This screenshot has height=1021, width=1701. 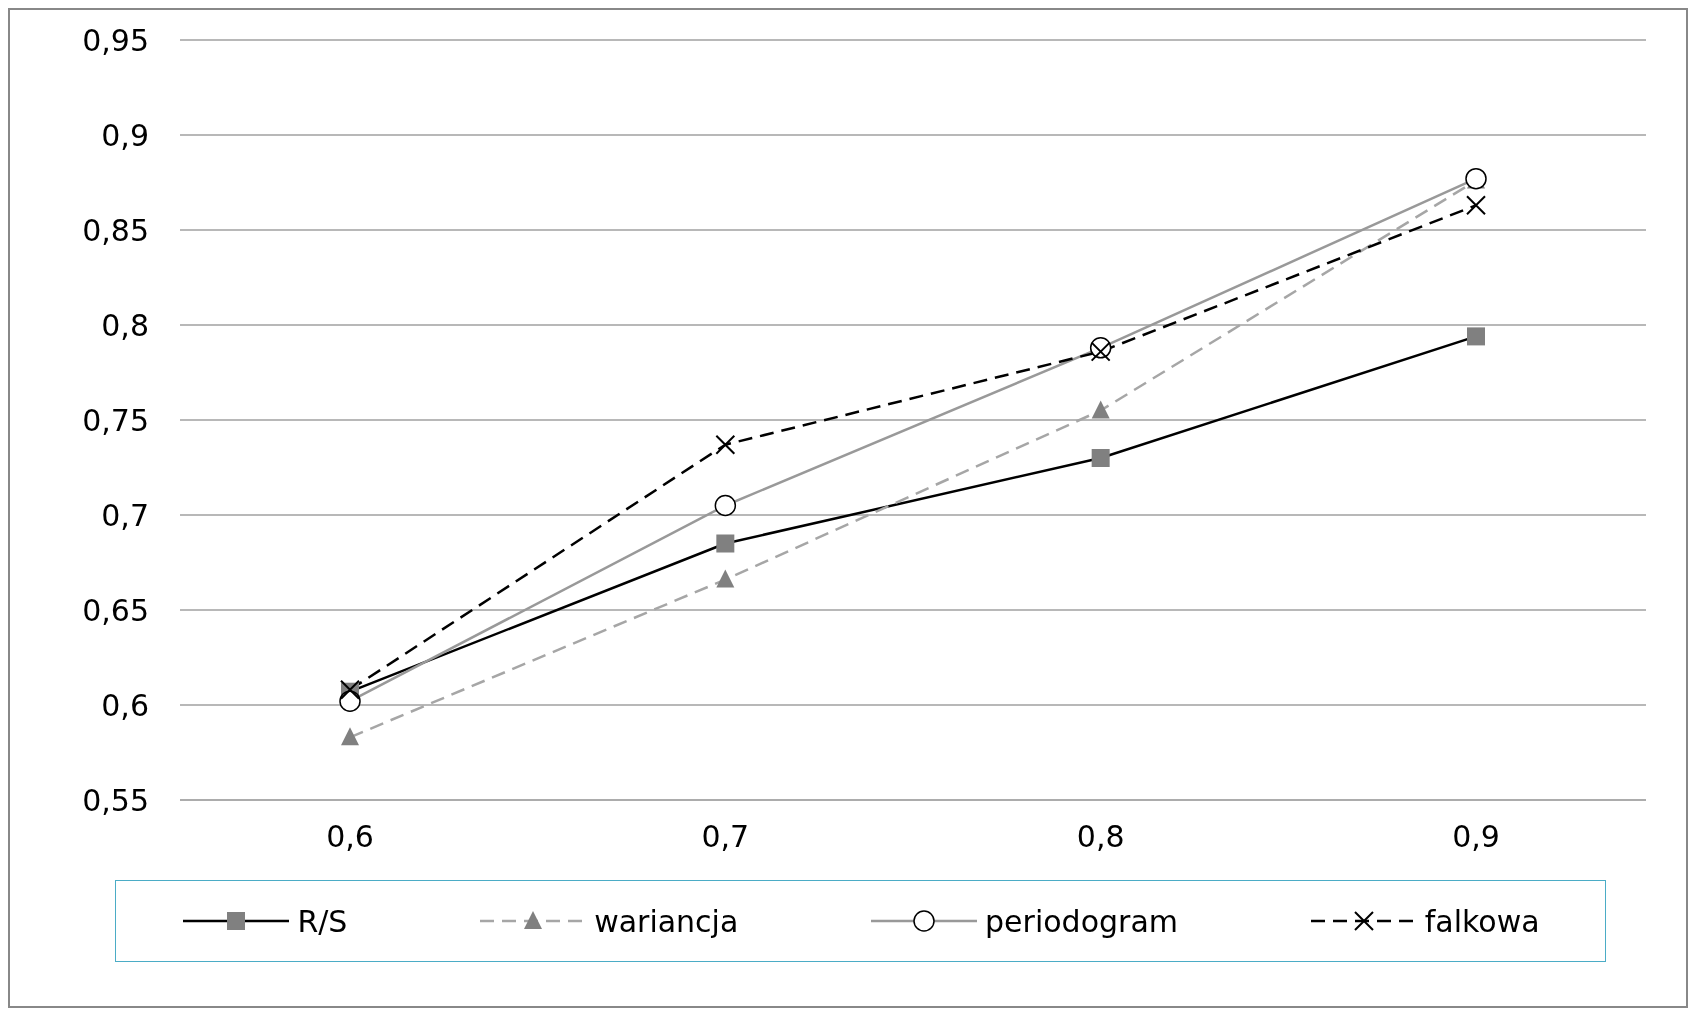 What do you see at coordinates (1482, 921) in the screenshot?
I see `legend-label: falkowa` at bounding box center [1482, 921].